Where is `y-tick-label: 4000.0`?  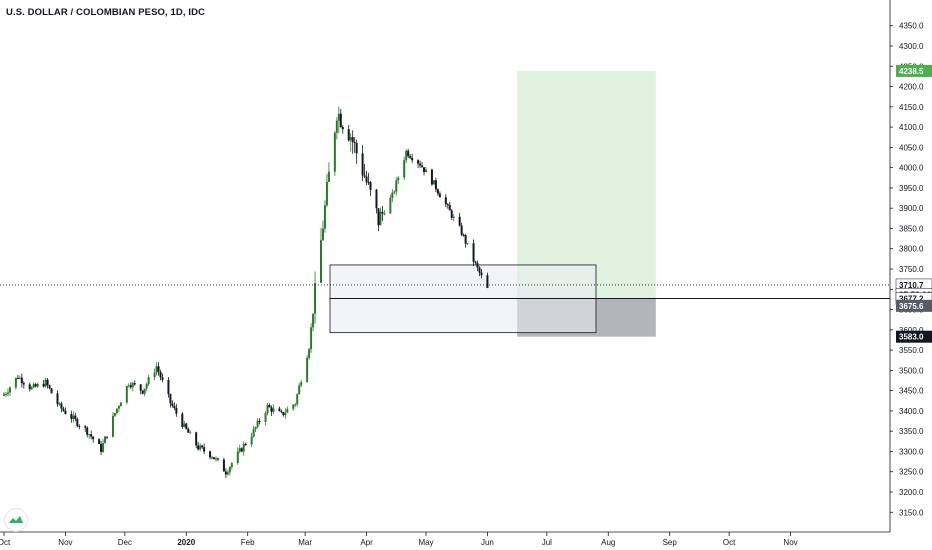 y-tick-label: 4000.0 is located at coordinates (911, 168).